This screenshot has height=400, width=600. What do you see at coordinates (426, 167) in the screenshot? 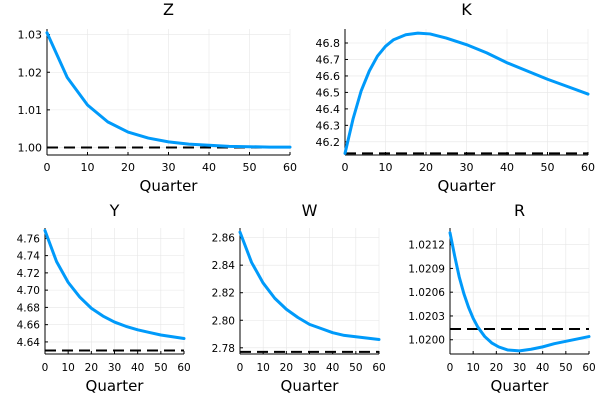
I see `k-x-tick-label: 20` at bounding box center [426, 167].